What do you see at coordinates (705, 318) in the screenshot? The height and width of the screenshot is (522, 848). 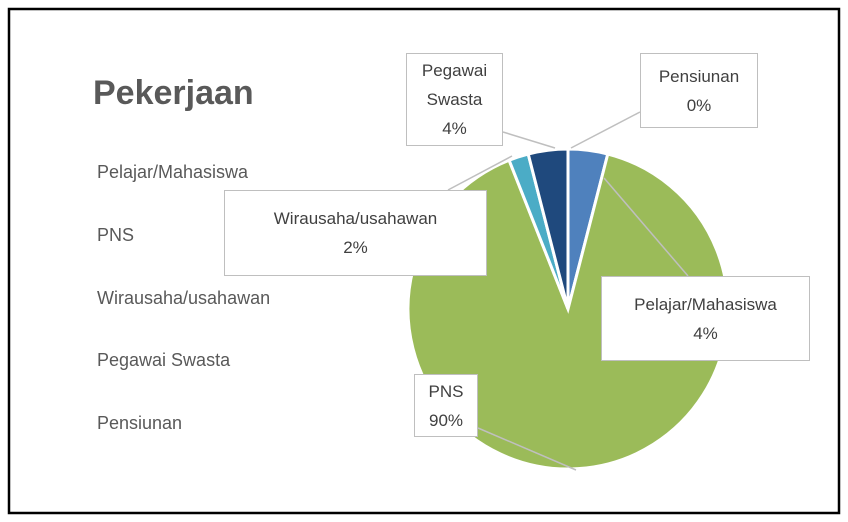 I see `data-label: Pelajar/Mahasiswa 4%` at bounding box center [705, 318].